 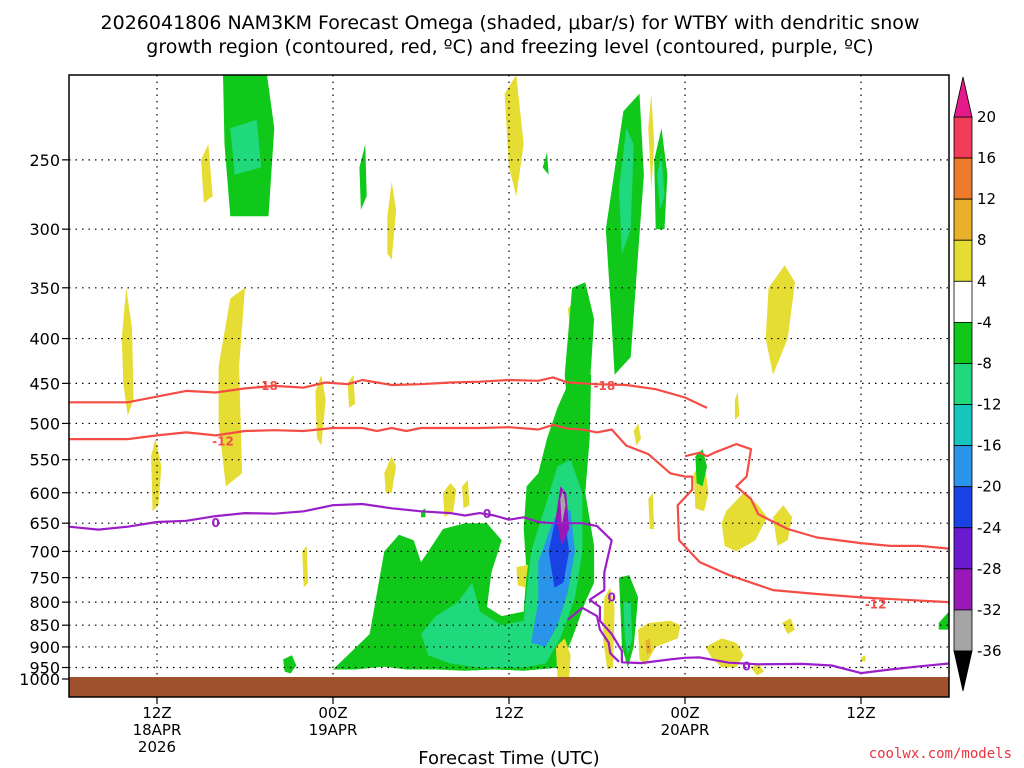 I want to click on colorbar-level-label: -16, so click(x=989, y=446).